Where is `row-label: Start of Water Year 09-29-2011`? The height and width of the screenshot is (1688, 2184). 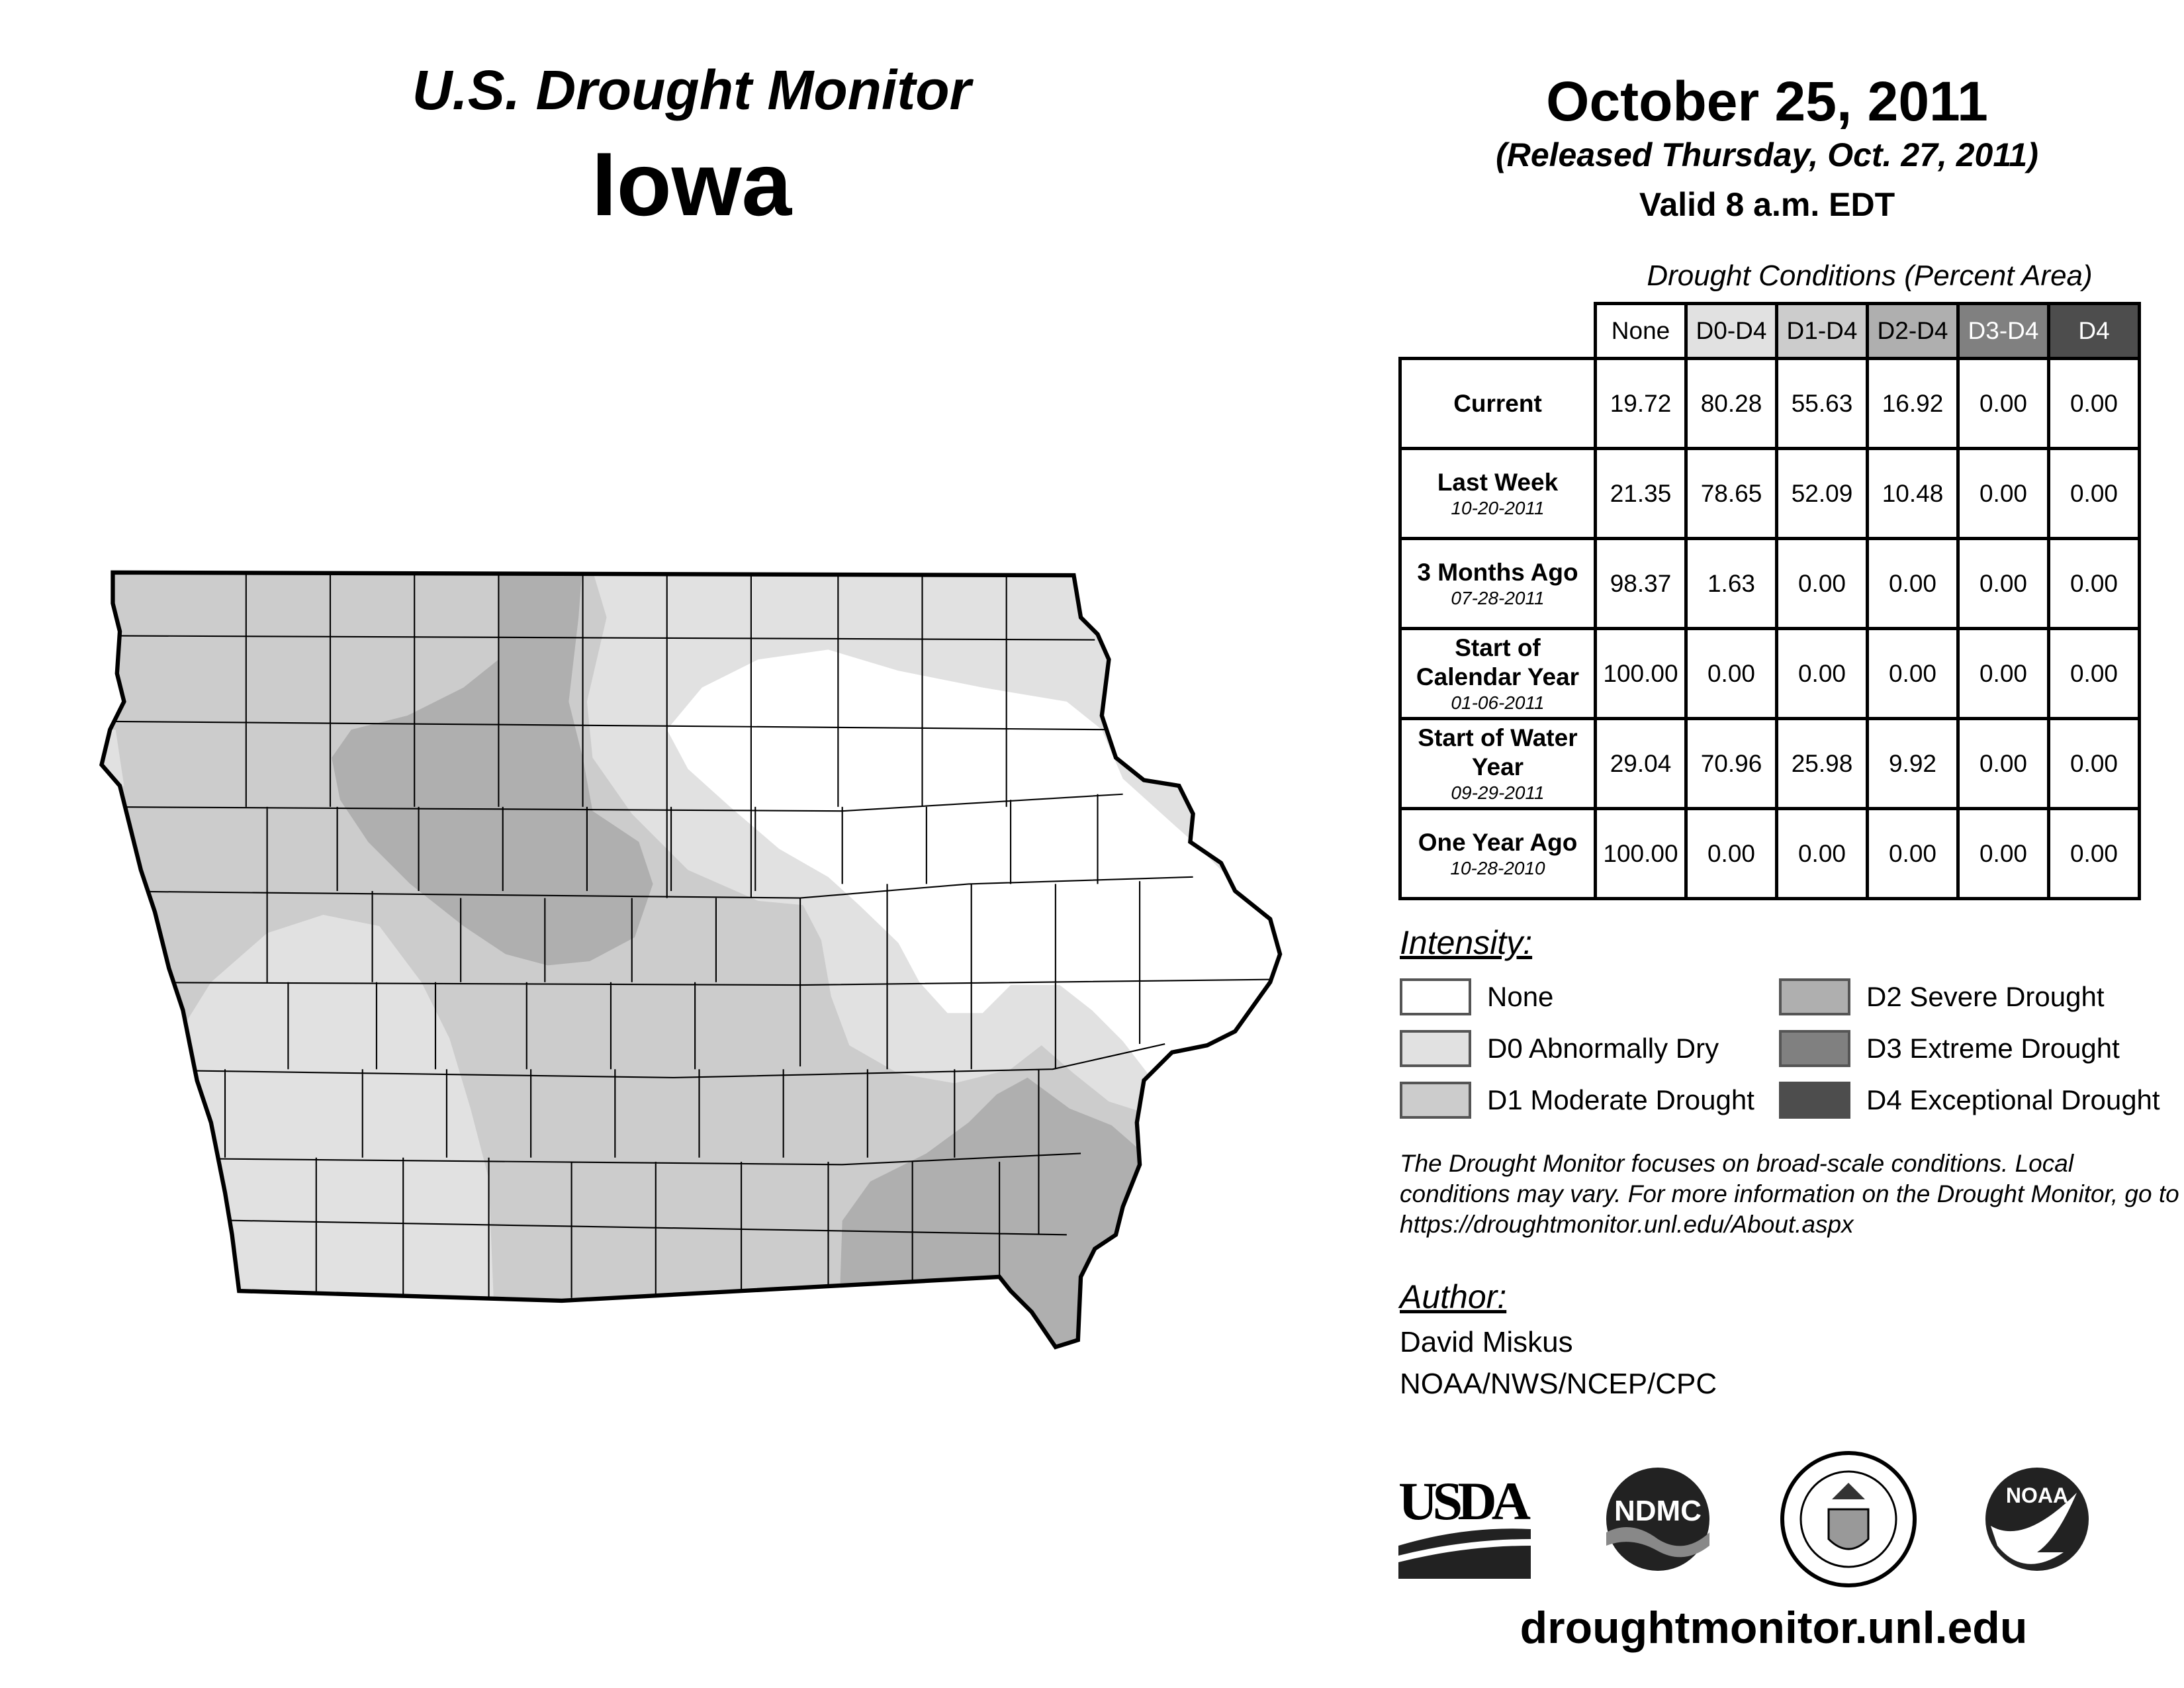 row-label: Start of Water Year 09-29-2011 is located at coordinates (1497, 763).